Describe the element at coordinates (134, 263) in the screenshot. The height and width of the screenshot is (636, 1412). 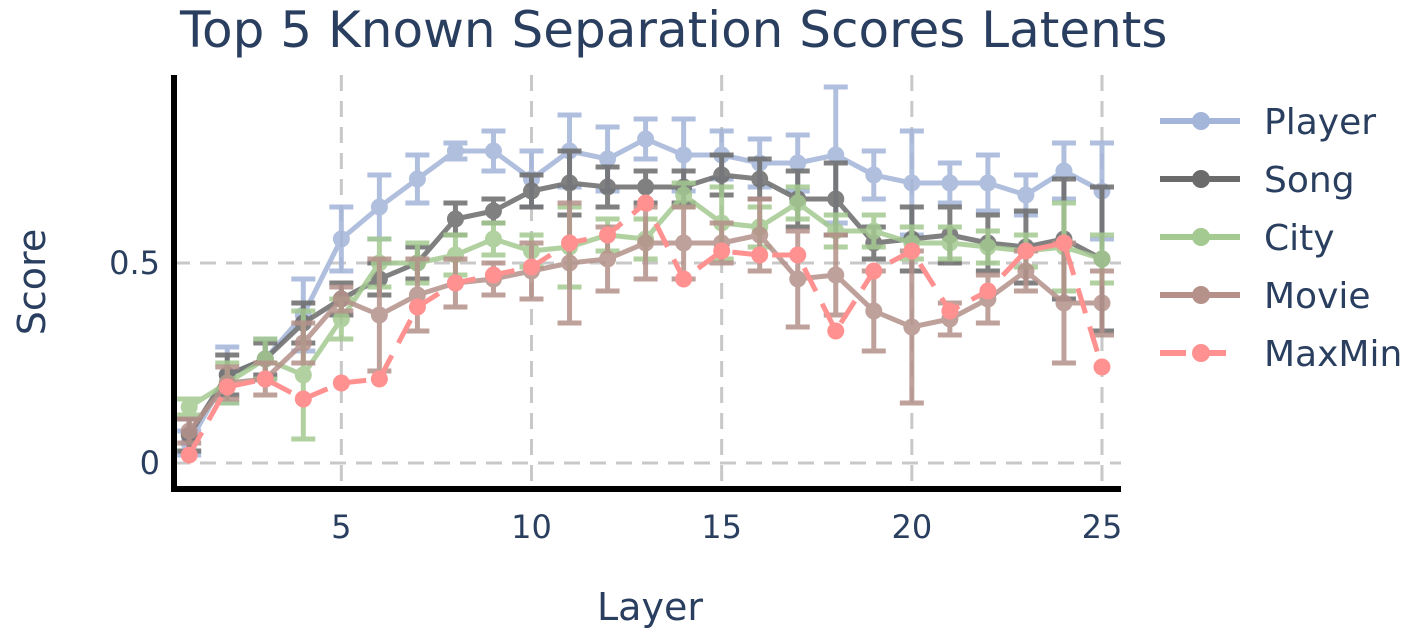
I see `y-tick-label: 0.5` at that location.